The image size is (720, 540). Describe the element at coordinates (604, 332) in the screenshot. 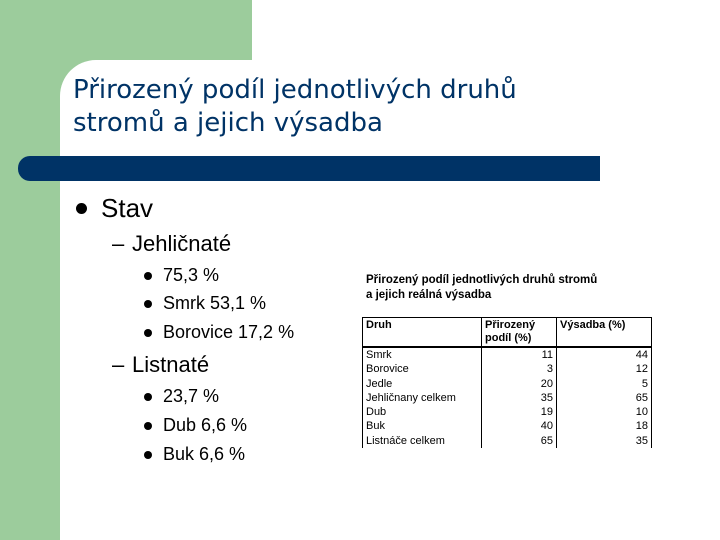

I see `column-header: Výsadba (%)` at that location.